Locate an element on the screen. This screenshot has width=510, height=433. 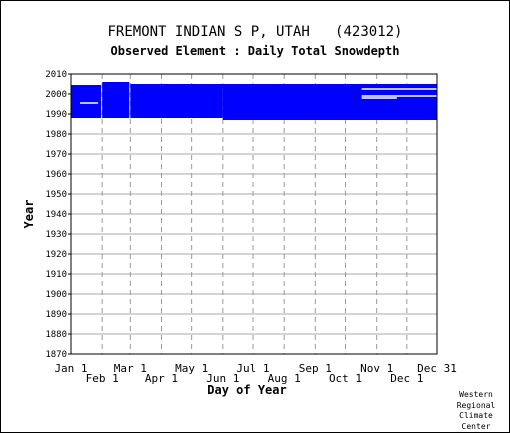
y-tick-label: 1970 is located at coordinates (56, 155).